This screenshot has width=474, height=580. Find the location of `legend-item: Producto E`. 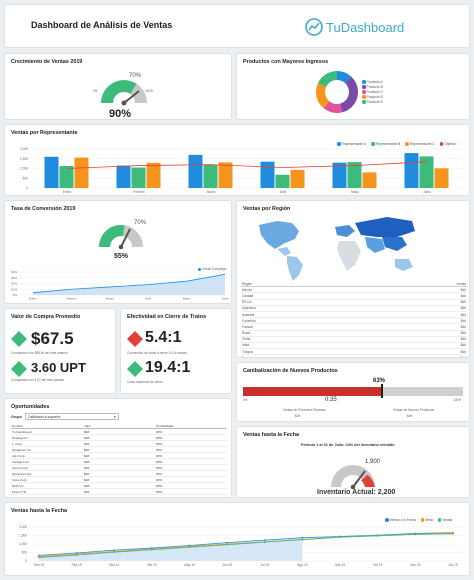

legend-item: Producto E is located at coordinates (372, 102).